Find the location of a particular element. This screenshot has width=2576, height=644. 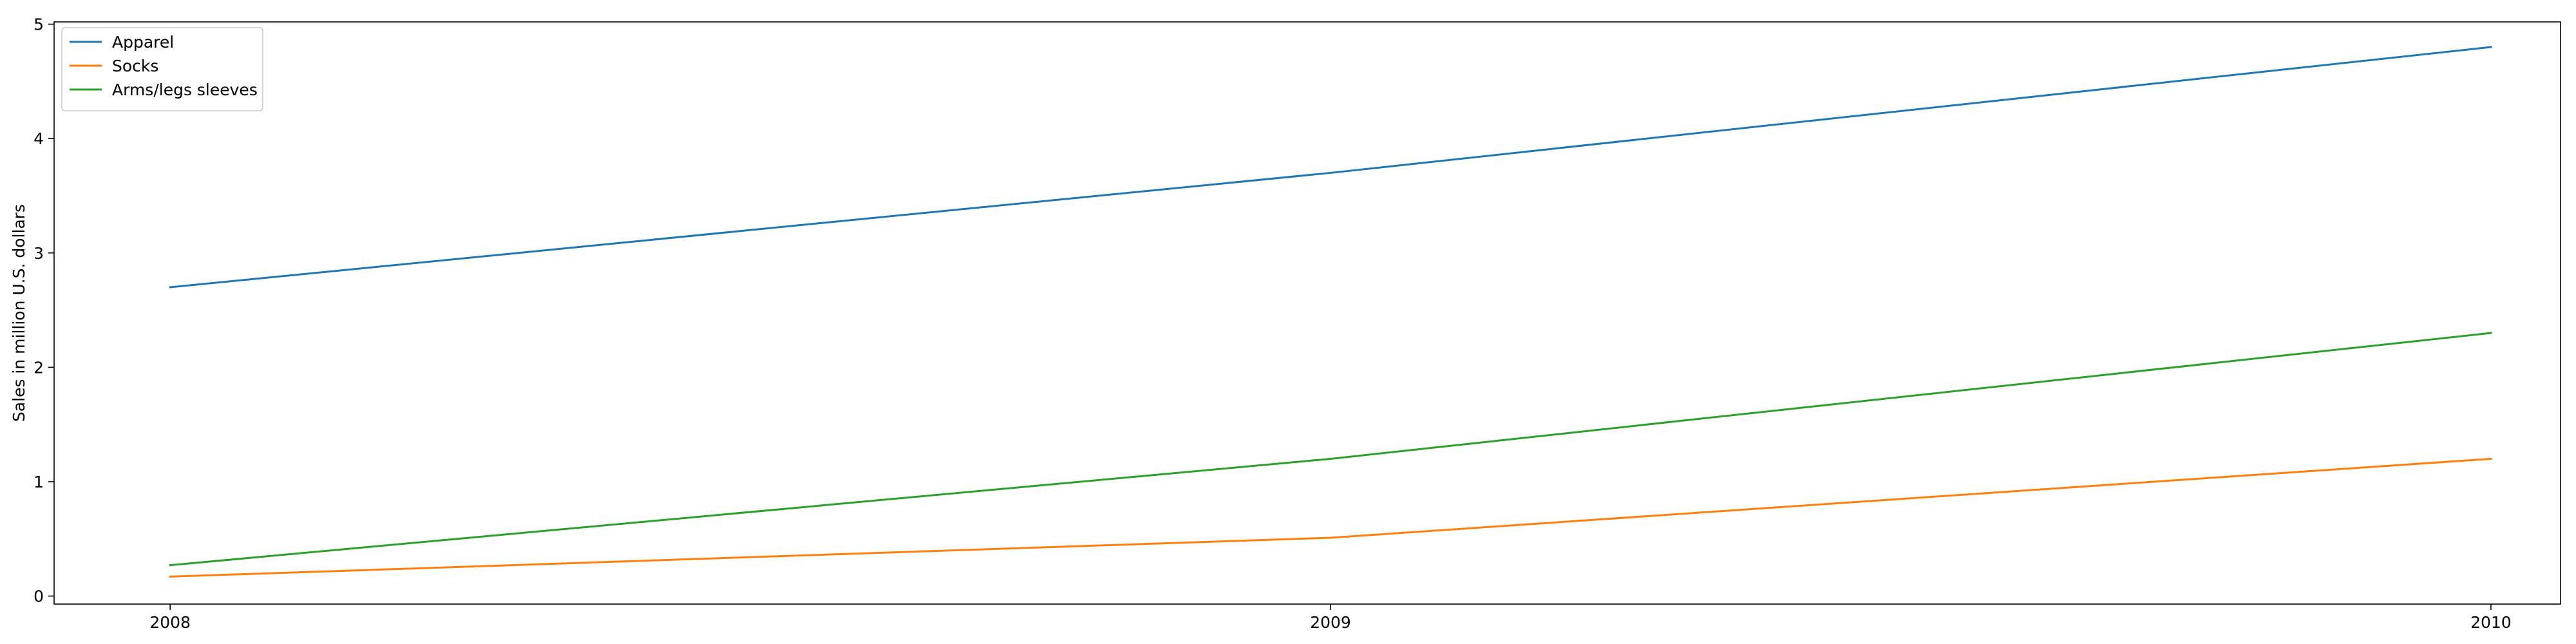

y-tick-label: 3 is located at coordinates (38, 254).